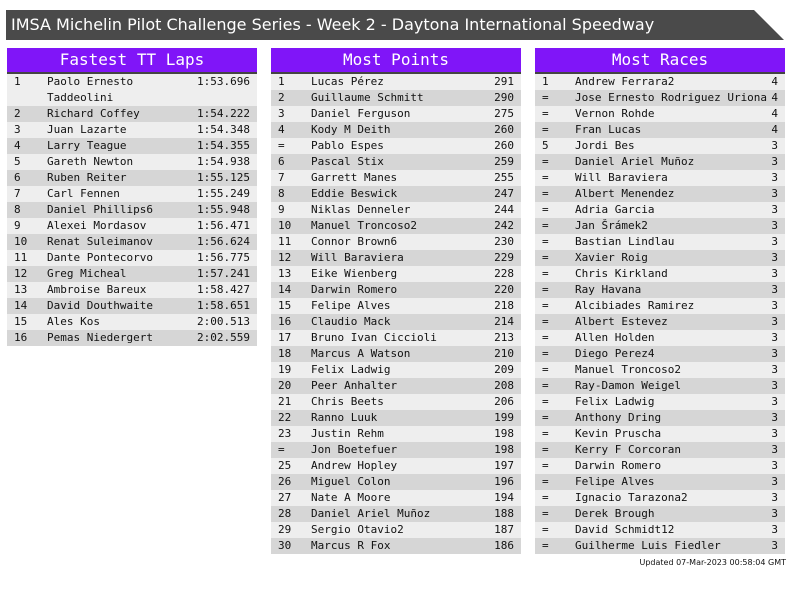  I want to click on row-value: 213, so click(504, 337).